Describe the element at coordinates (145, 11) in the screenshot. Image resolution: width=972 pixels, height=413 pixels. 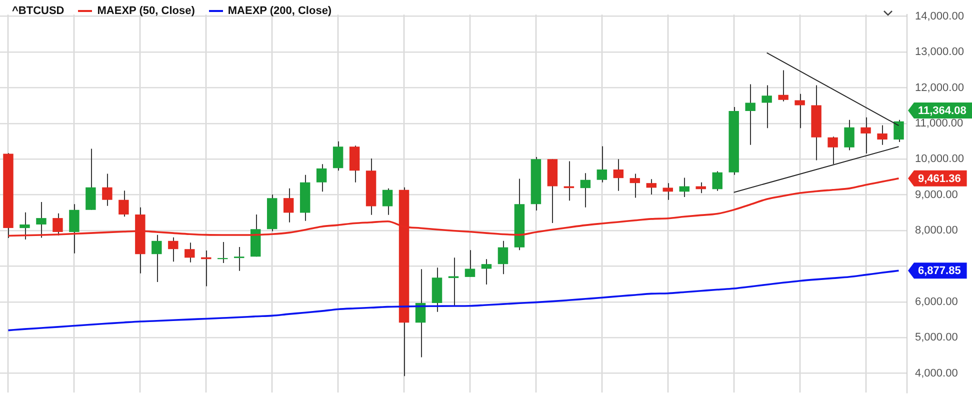
I see `legend-label: MAEXP (50, Close)` at that location.